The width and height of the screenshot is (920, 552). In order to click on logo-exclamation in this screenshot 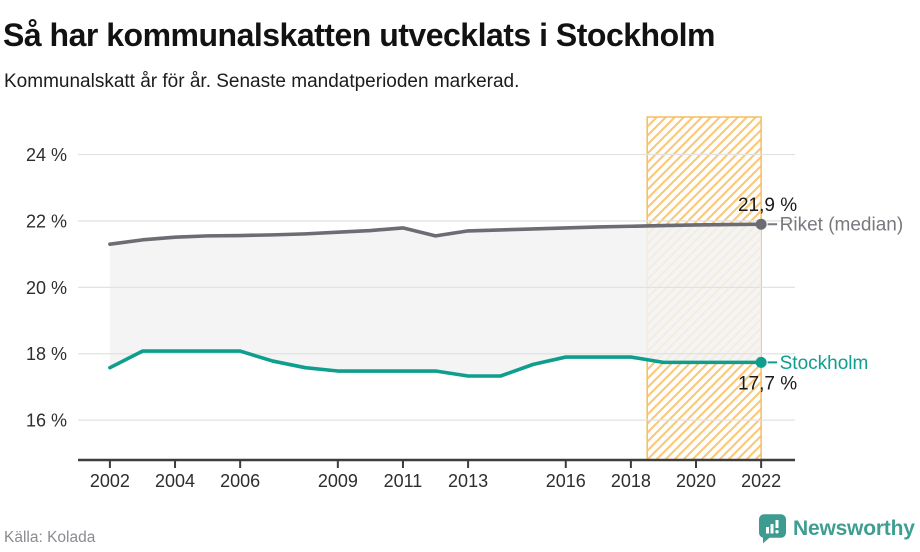, I will do `click(777, 524)`.